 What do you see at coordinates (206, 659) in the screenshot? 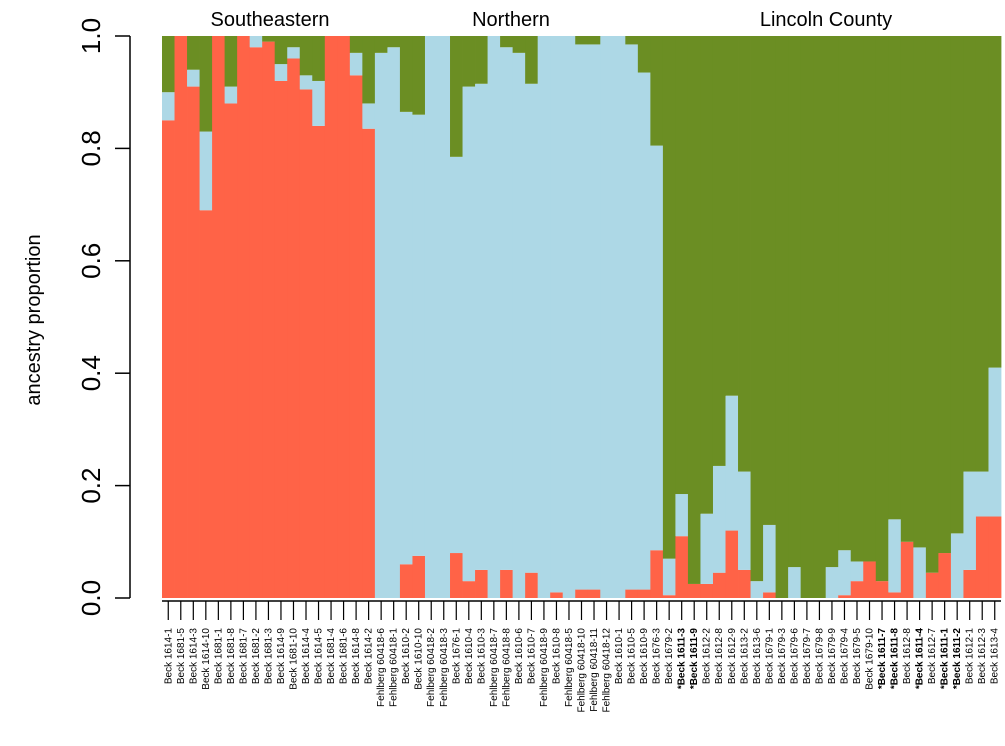
I see `x-tick-label: Beck 1614-10` at bounding box center [206, 659].